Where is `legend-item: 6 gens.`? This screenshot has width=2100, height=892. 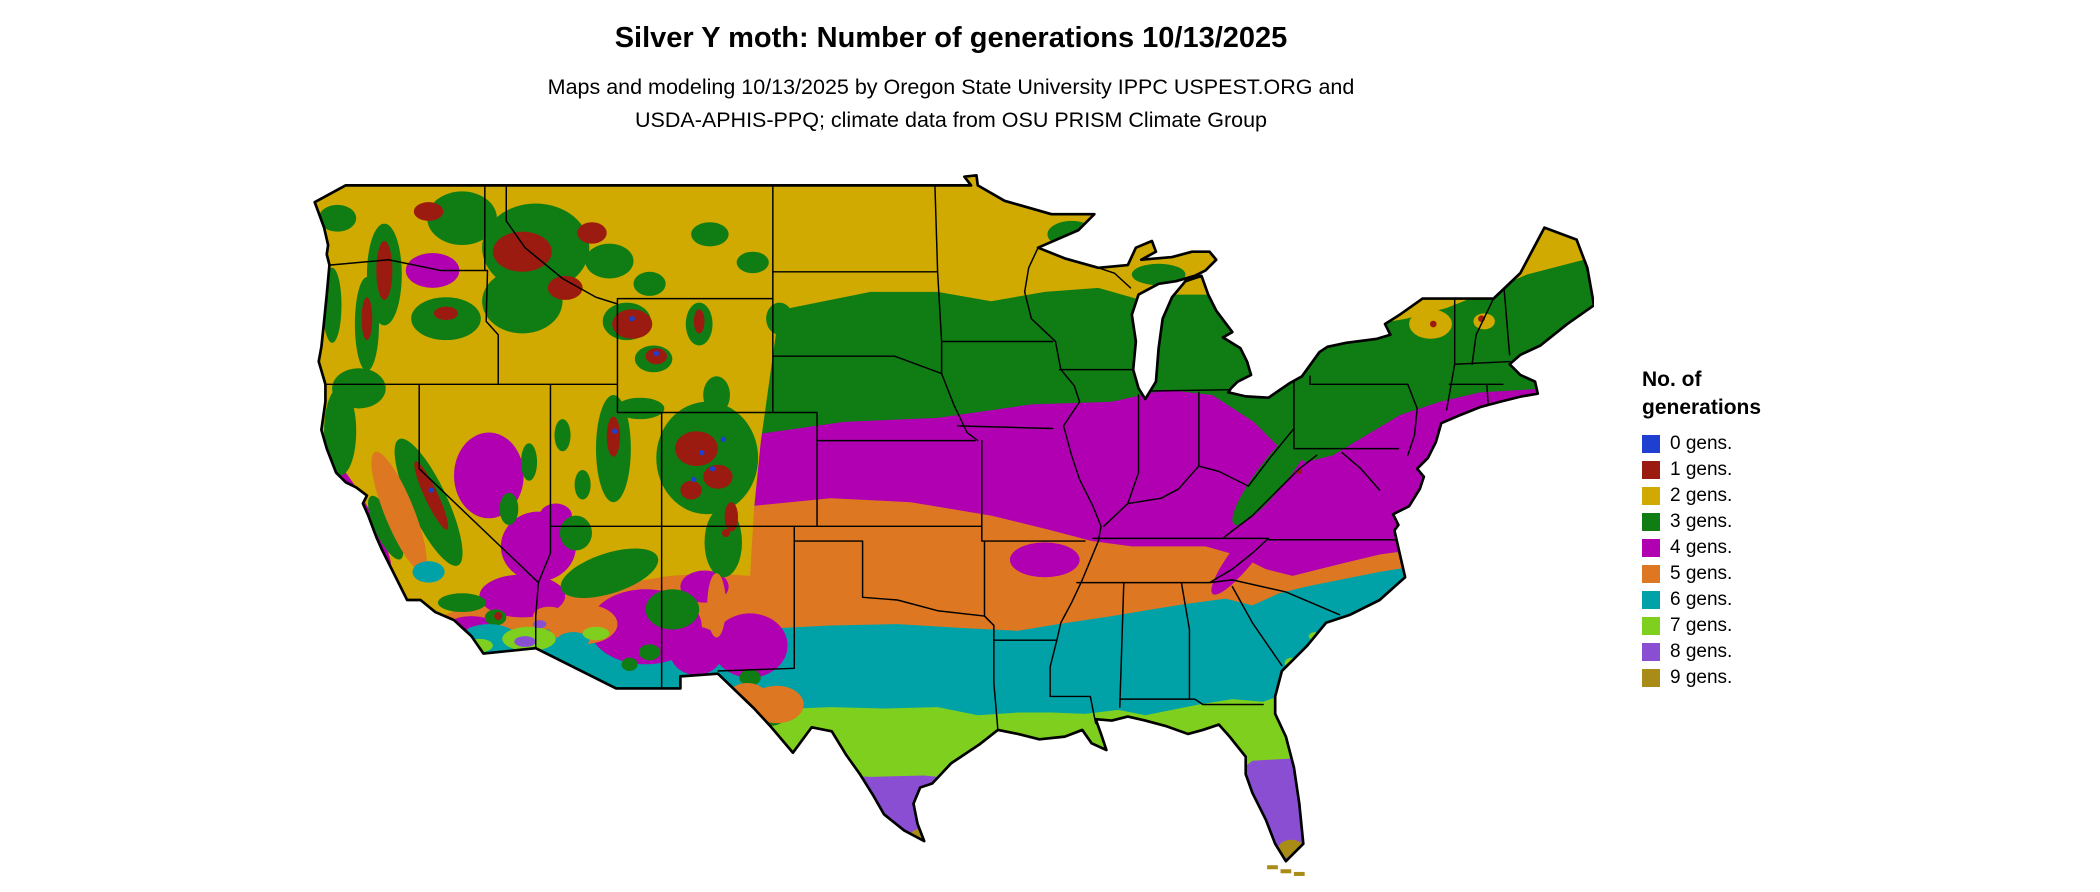
legend-item: 6 gens. is located at coordinates (1701, 600).